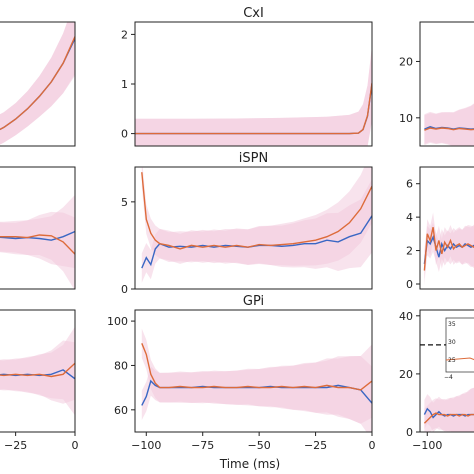  Describe the element at coordinates (253, 158) in the screenshot. I see `panel-title: iSPN` at that location.